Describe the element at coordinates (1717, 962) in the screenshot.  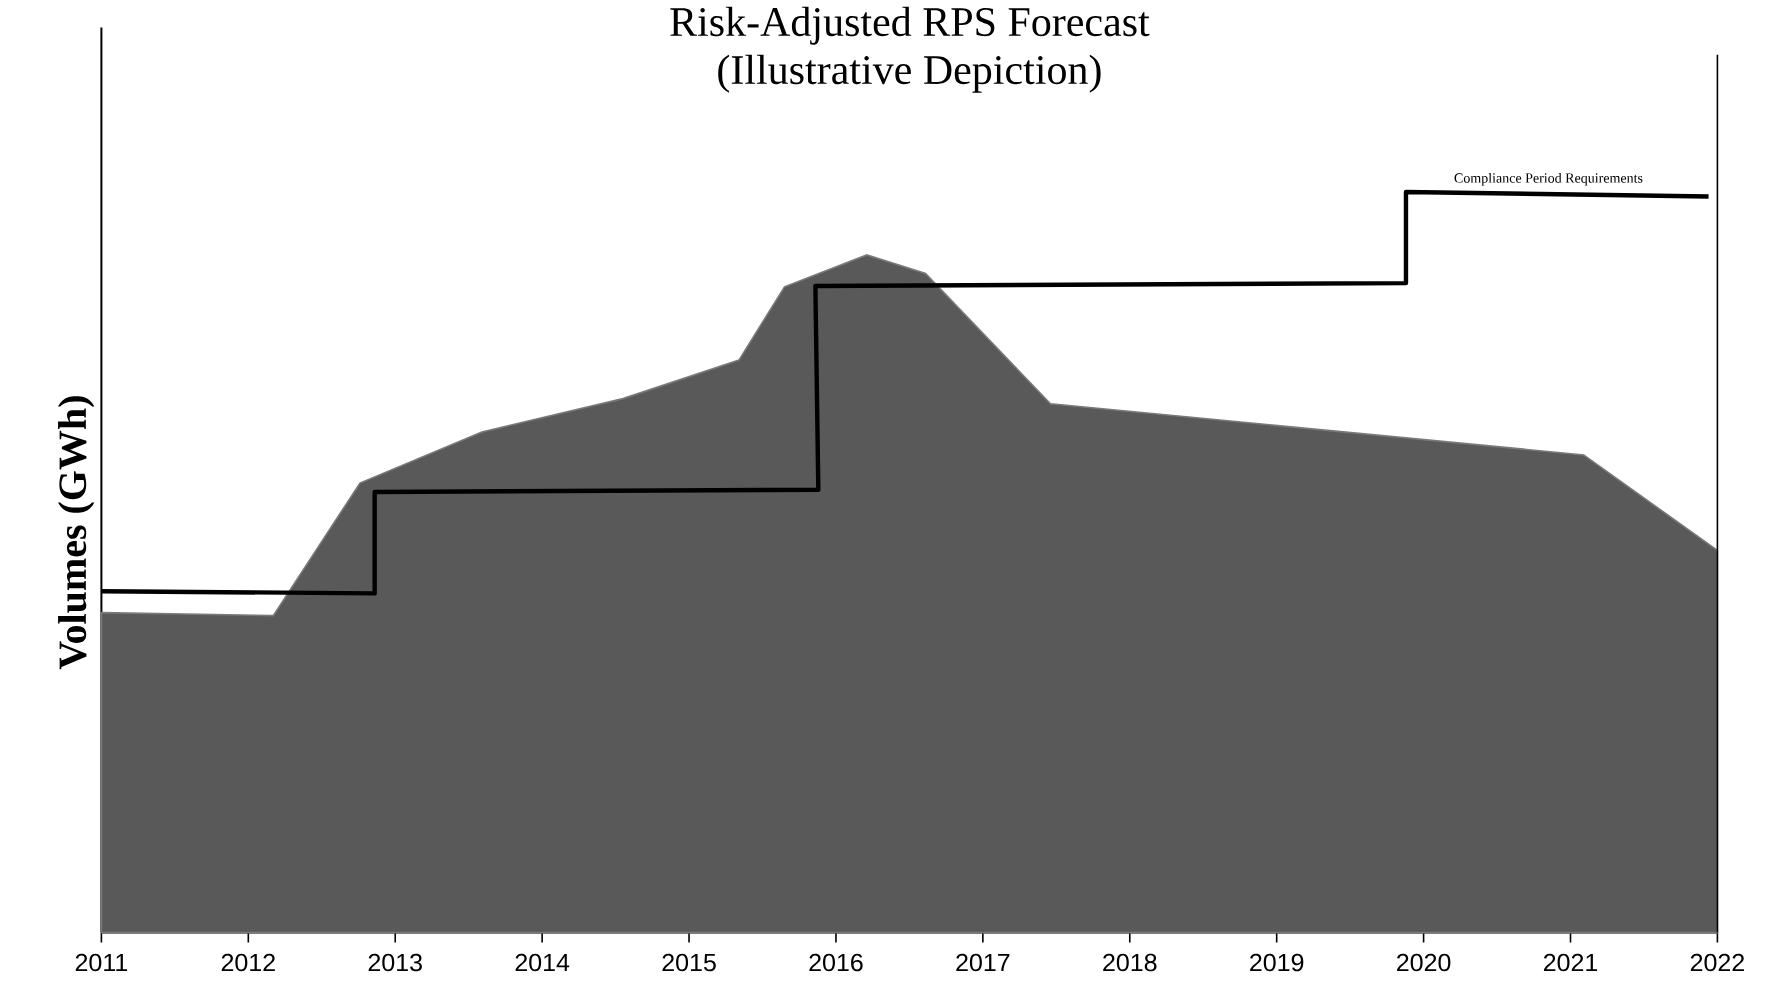
I see `x-tick-label: 2022` at that location.